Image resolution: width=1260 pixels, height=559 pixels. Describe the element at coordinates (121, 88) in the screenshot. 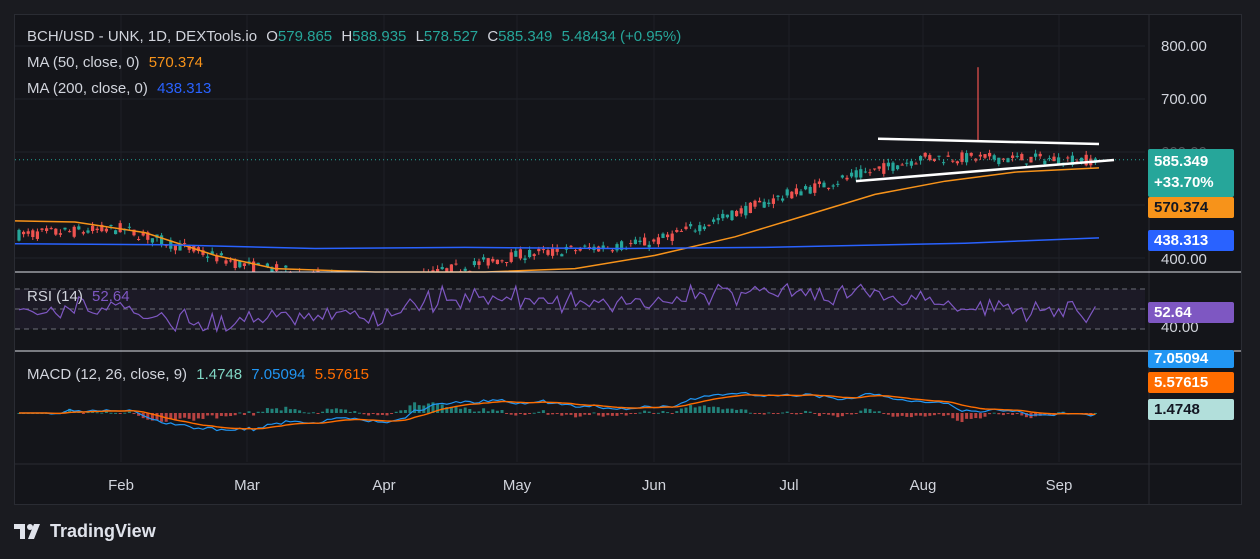

I see `ma200-legend: MA (200, close, 0) 438.313` at that location.